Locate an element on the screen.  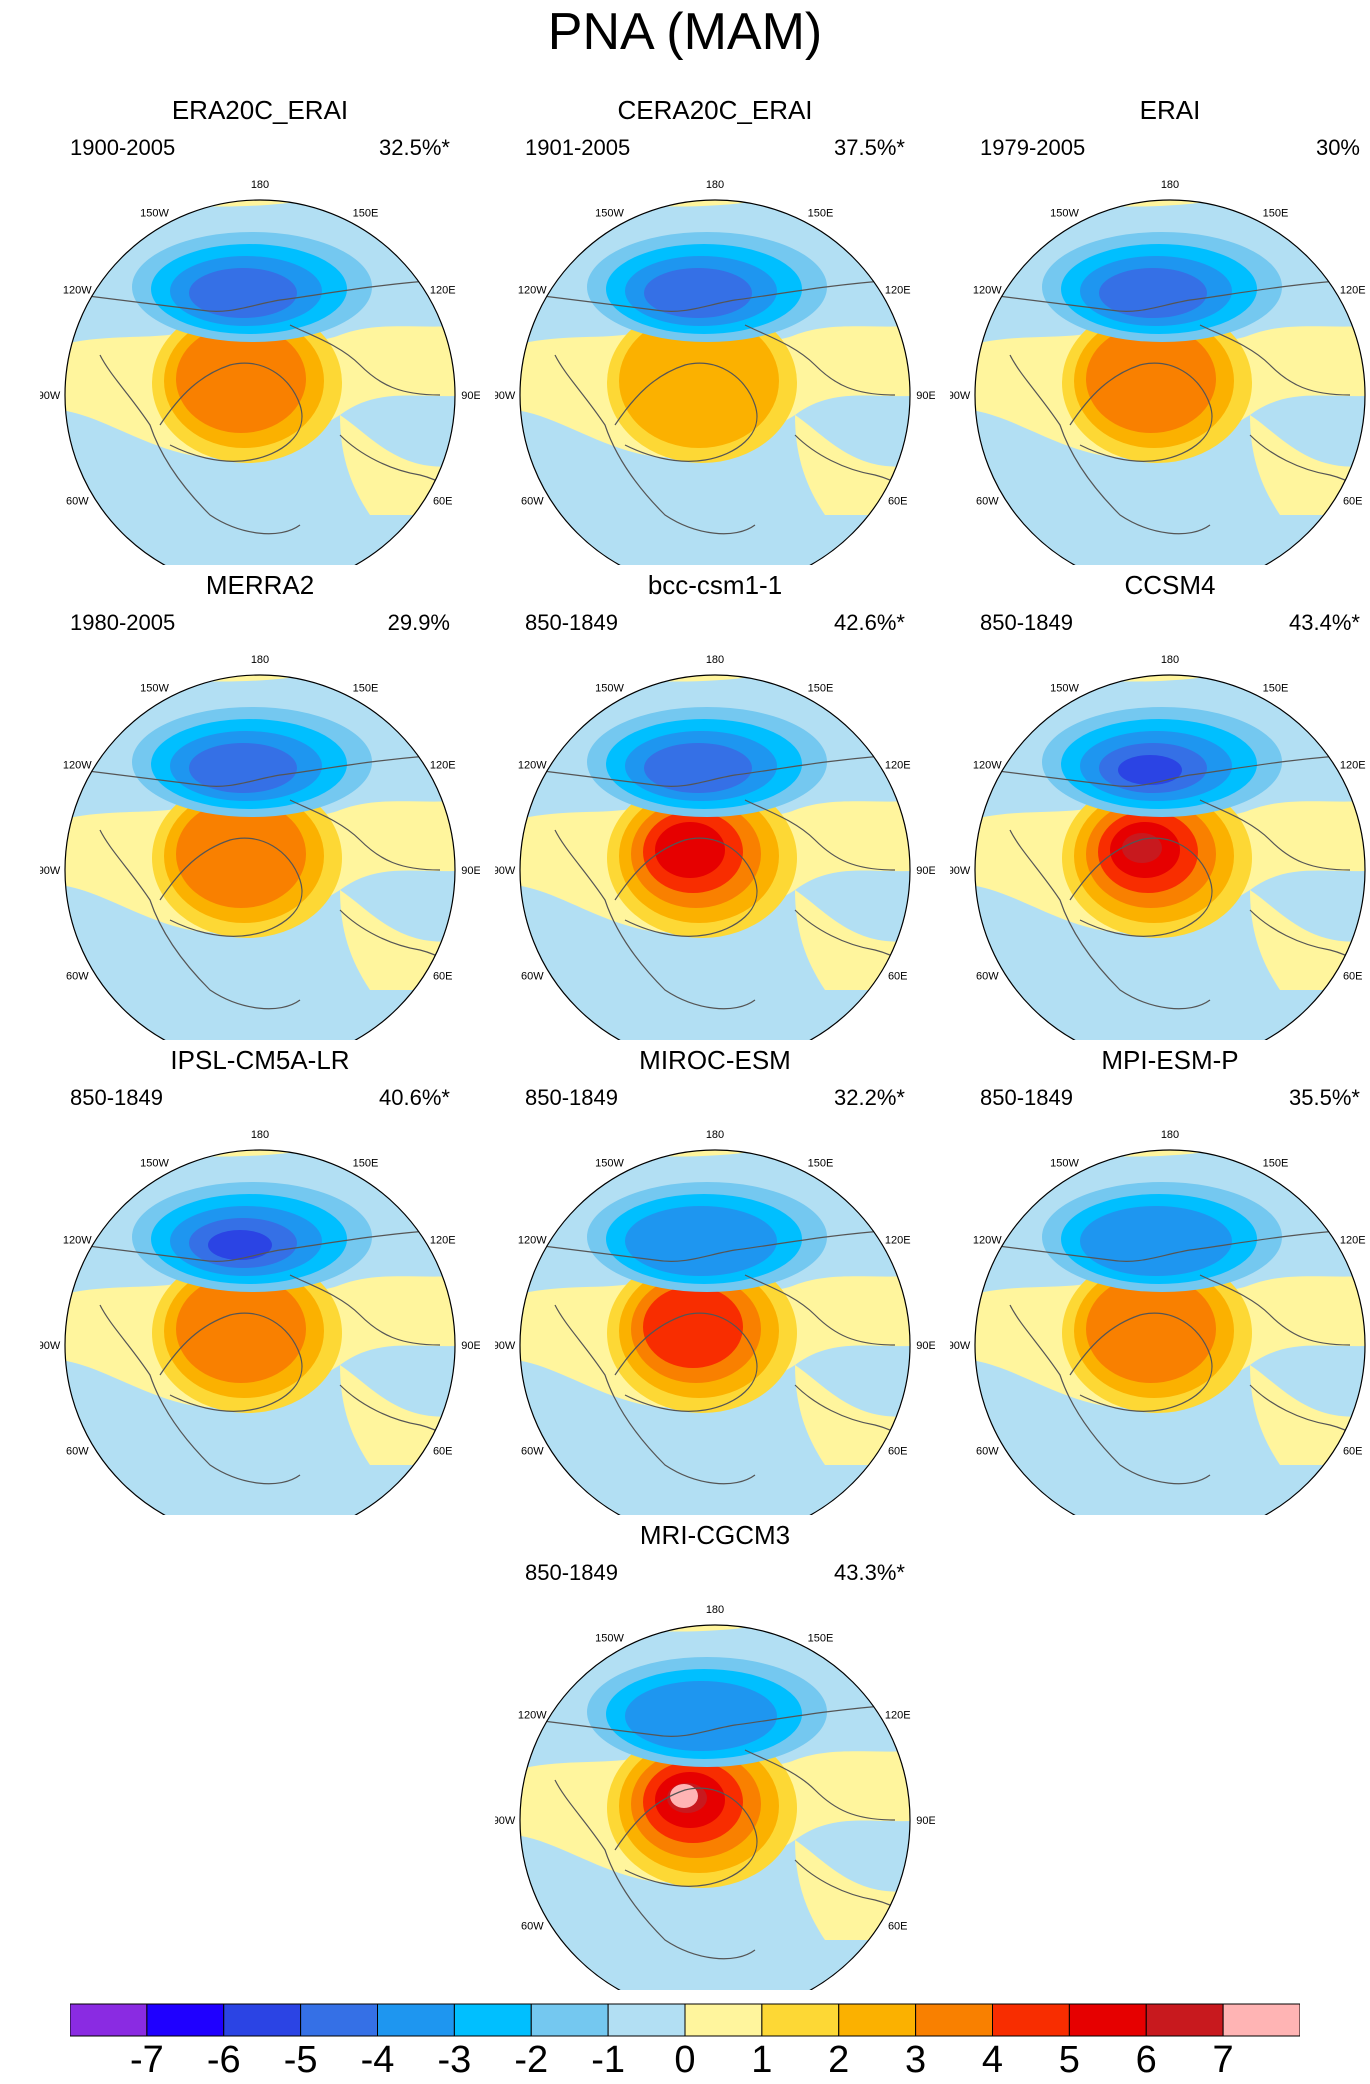
colorbar-tick-label: -6 is located at coordinates (223, 2060).